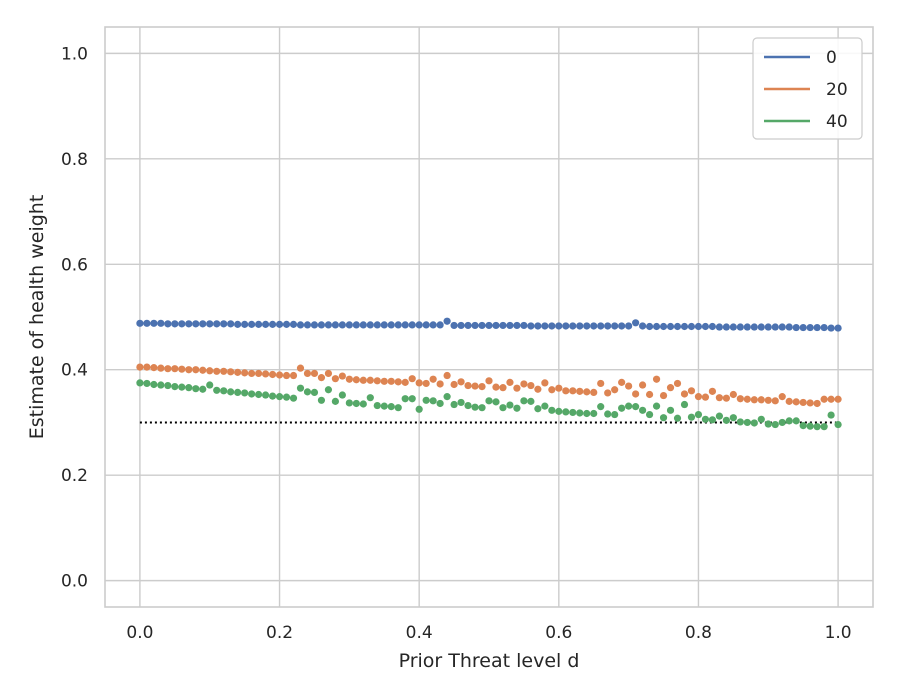 This screenshot has height=700, width=900. What do you see at coordinates (837, 122) in the screenshot?
I see `legend-label: 40` at bounding box center [837, 122].